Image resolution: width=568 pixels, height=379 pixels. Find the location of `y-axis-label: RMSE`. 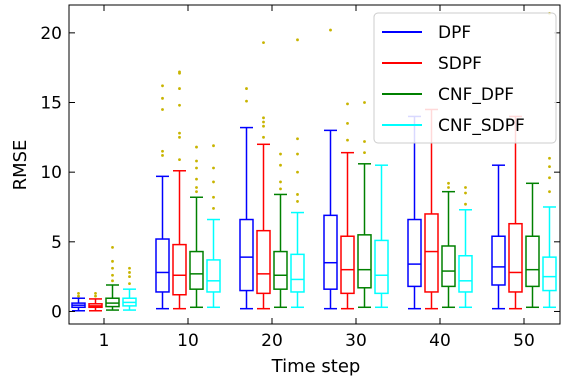

y-axis-label: RMSE is located at coordinates (20, 165).